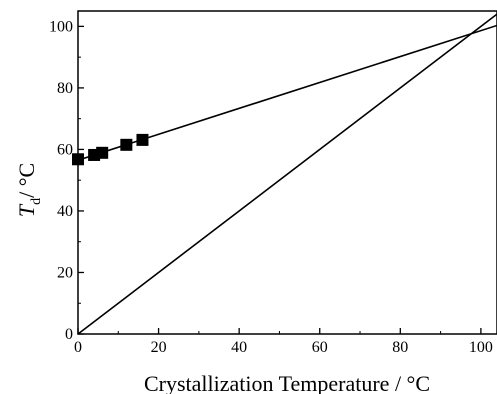 The width and height of the screenshot is (497, 394). Describe the element at coordinates (26, 180) in the screenshot. I see `y-axis-title-unit: / °C` at that location.